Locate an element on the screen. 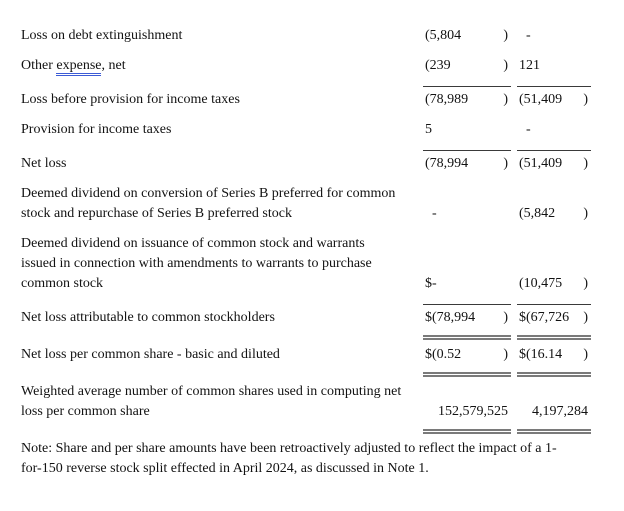  row-label: Loss on debt extinguishment is located at coordinates (222, 36).